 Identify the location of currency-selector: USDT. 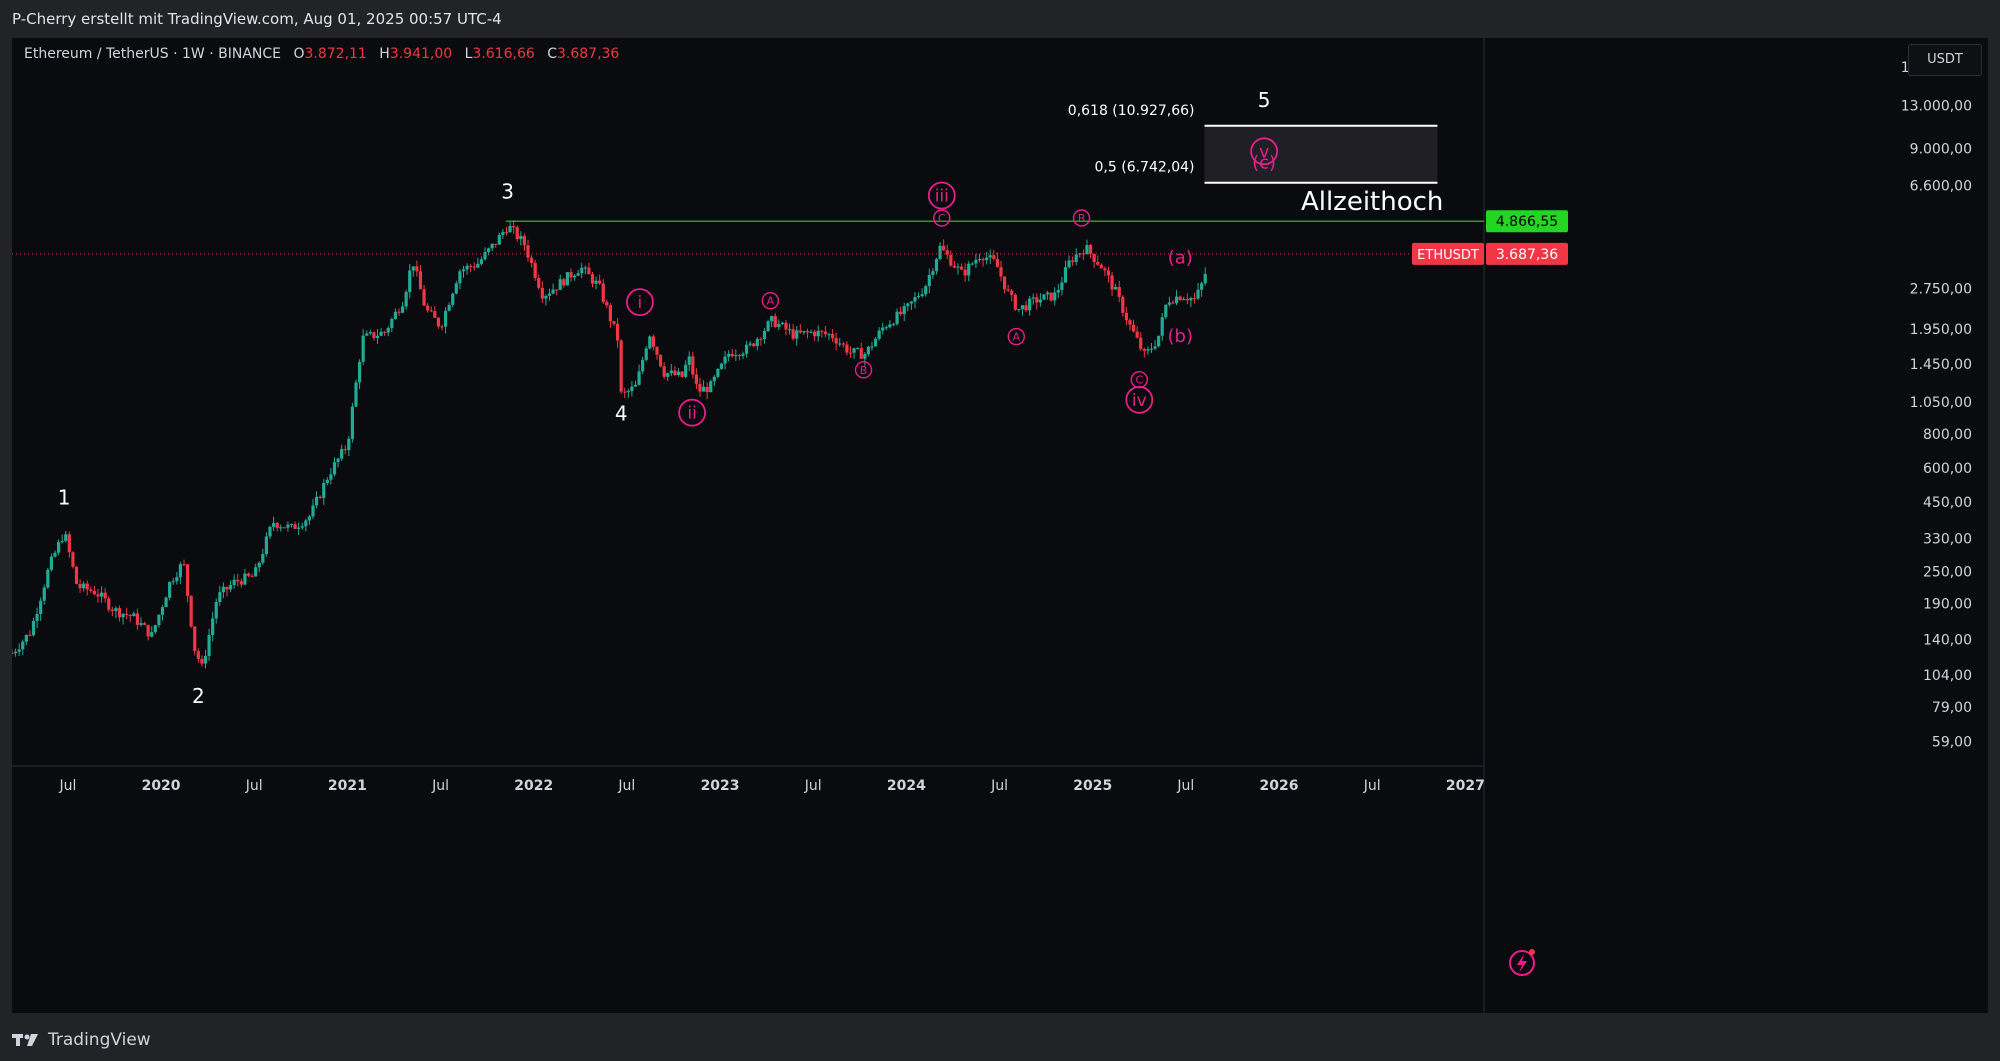
(1945, 60).